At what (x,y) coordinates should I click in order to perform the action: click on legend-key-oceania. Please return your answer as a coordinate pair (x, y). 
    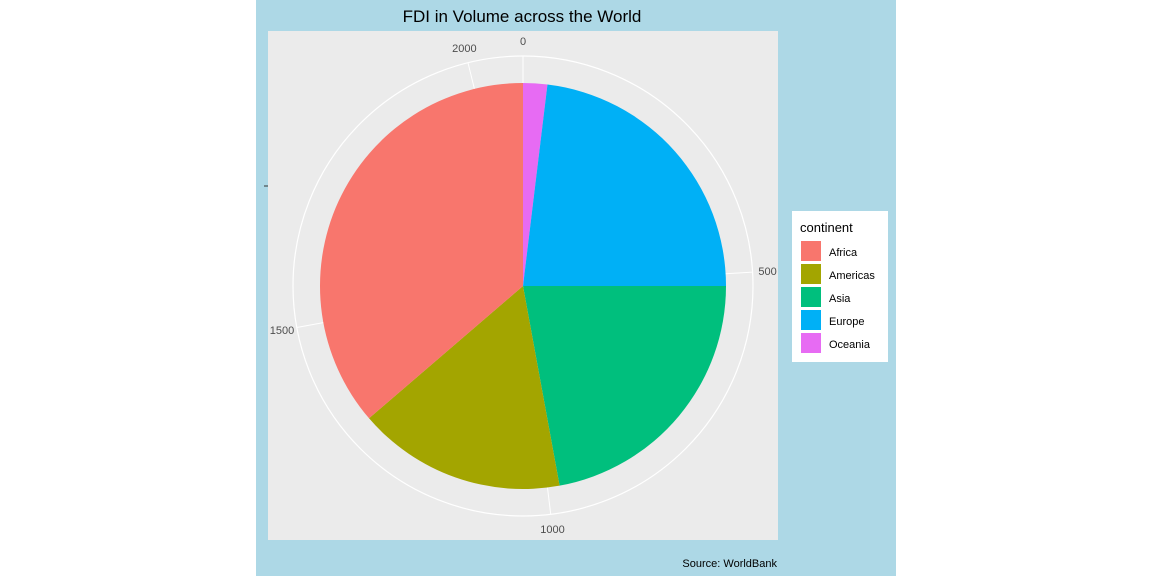
    Looking at the image, I should click on (811, 343).